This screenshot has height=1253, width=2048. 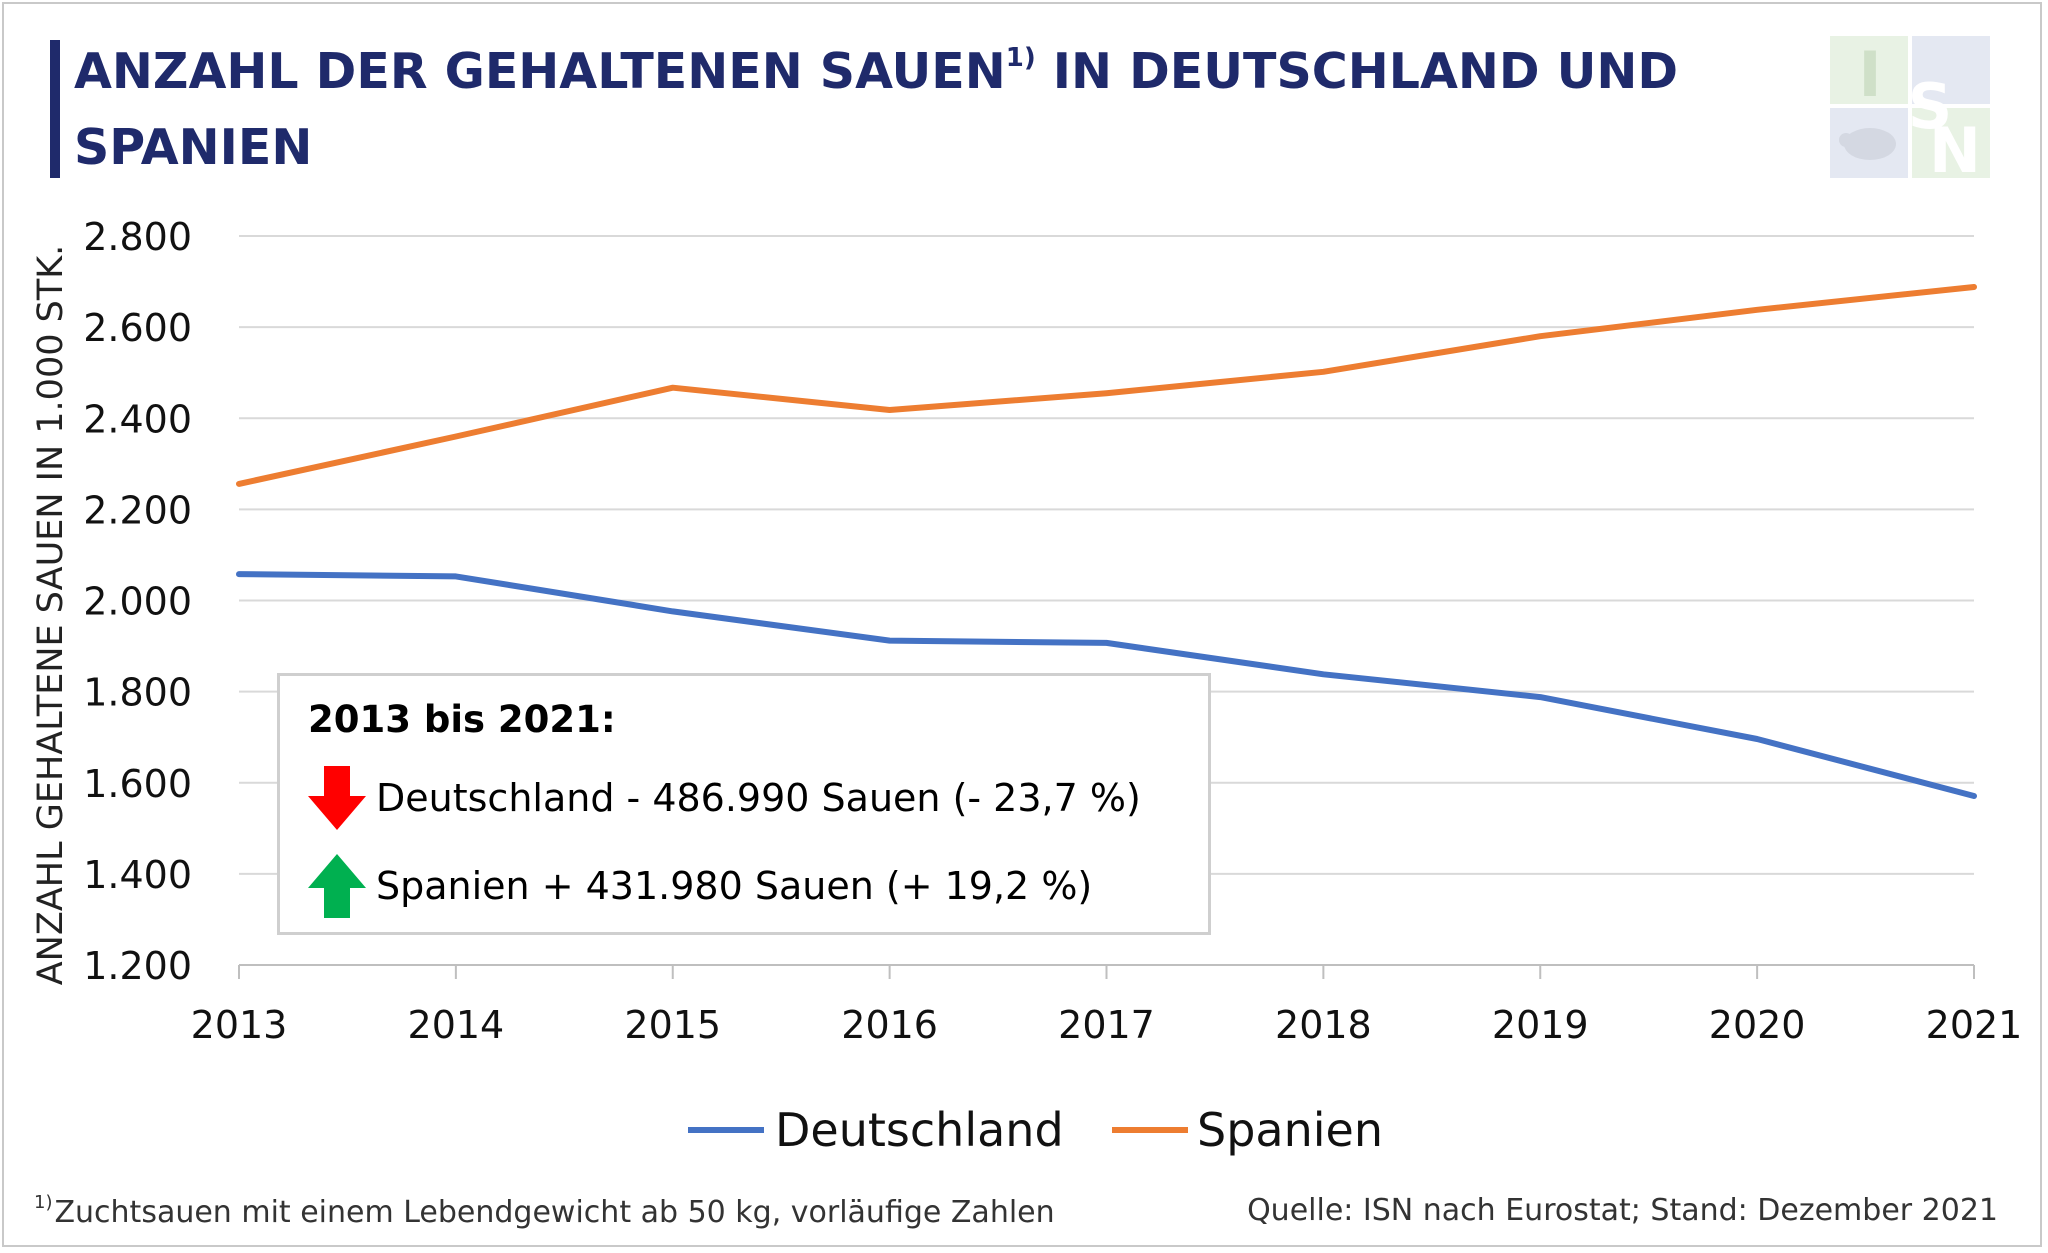 What do you see at coordinates (919, 1130) in the screenshot?
I see `legend-label-deutschland: Deutschland` at bounding box center [919, 1130].